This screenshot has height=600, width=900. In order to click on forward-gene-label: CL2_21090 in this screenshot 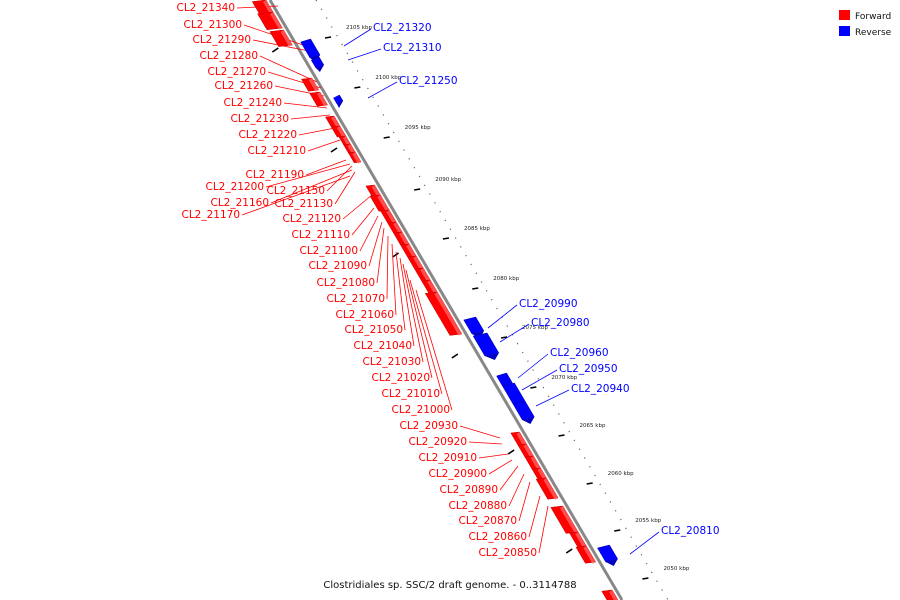, I will do `click(337, 266)`.